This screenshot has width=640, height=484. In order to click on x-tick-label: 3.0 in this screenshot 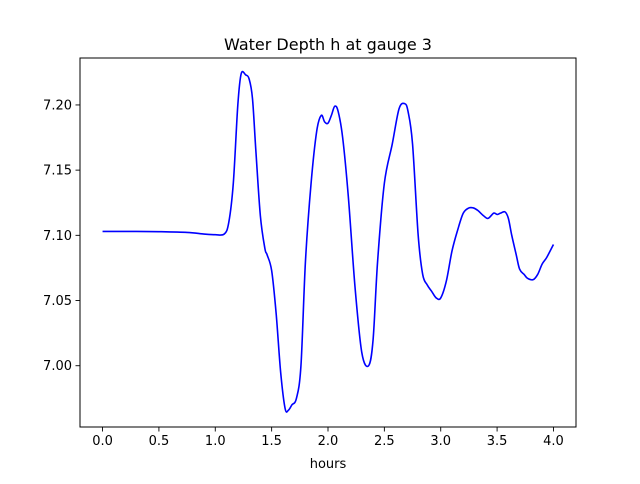, I will do `click(440, 441)`.